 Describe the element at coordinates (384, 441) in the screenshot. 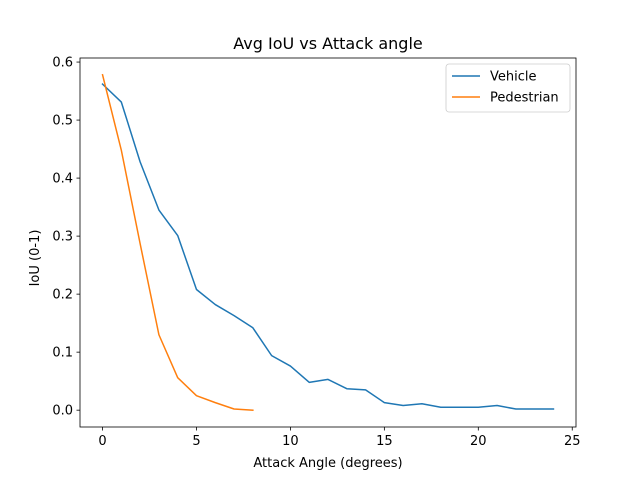

I see `x-tick-label: 15` at that location.